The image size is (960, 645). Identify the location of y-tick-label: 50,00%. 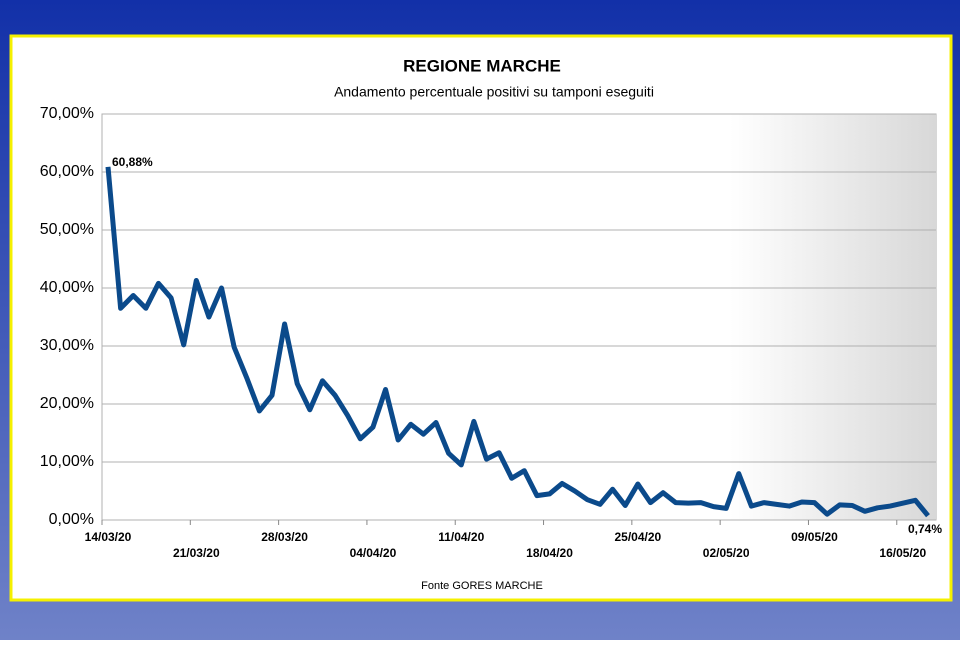
(67, 229).